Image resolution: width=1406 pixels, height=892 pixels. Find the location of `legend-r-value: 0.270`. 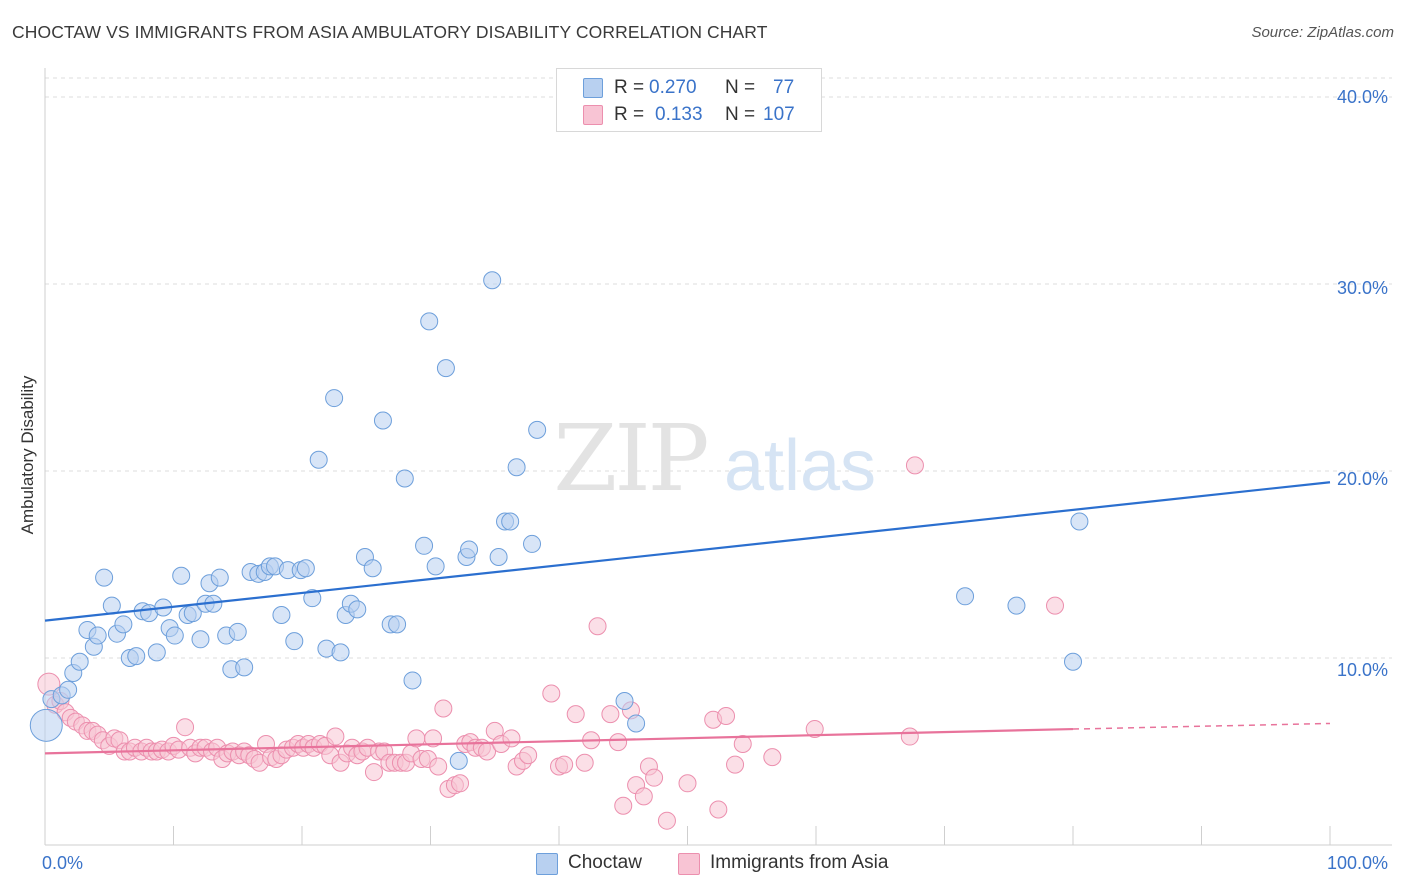

legend-r-value: 0.270 is located at coordinates (673, 87).